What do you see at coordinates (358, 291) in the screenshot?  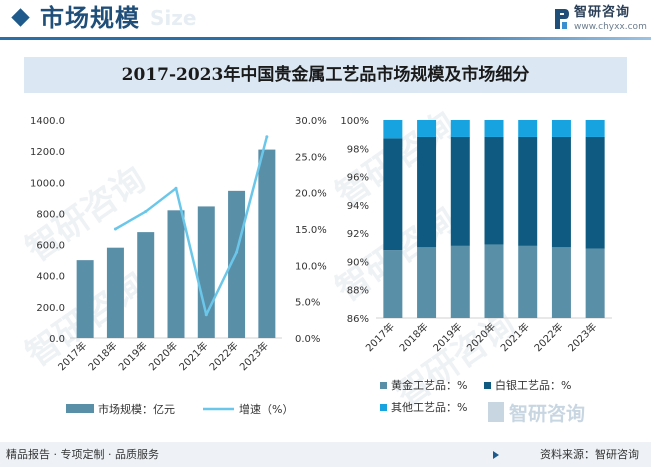 I see `y-tick-label: 88%` at bounding box center [358, 291].